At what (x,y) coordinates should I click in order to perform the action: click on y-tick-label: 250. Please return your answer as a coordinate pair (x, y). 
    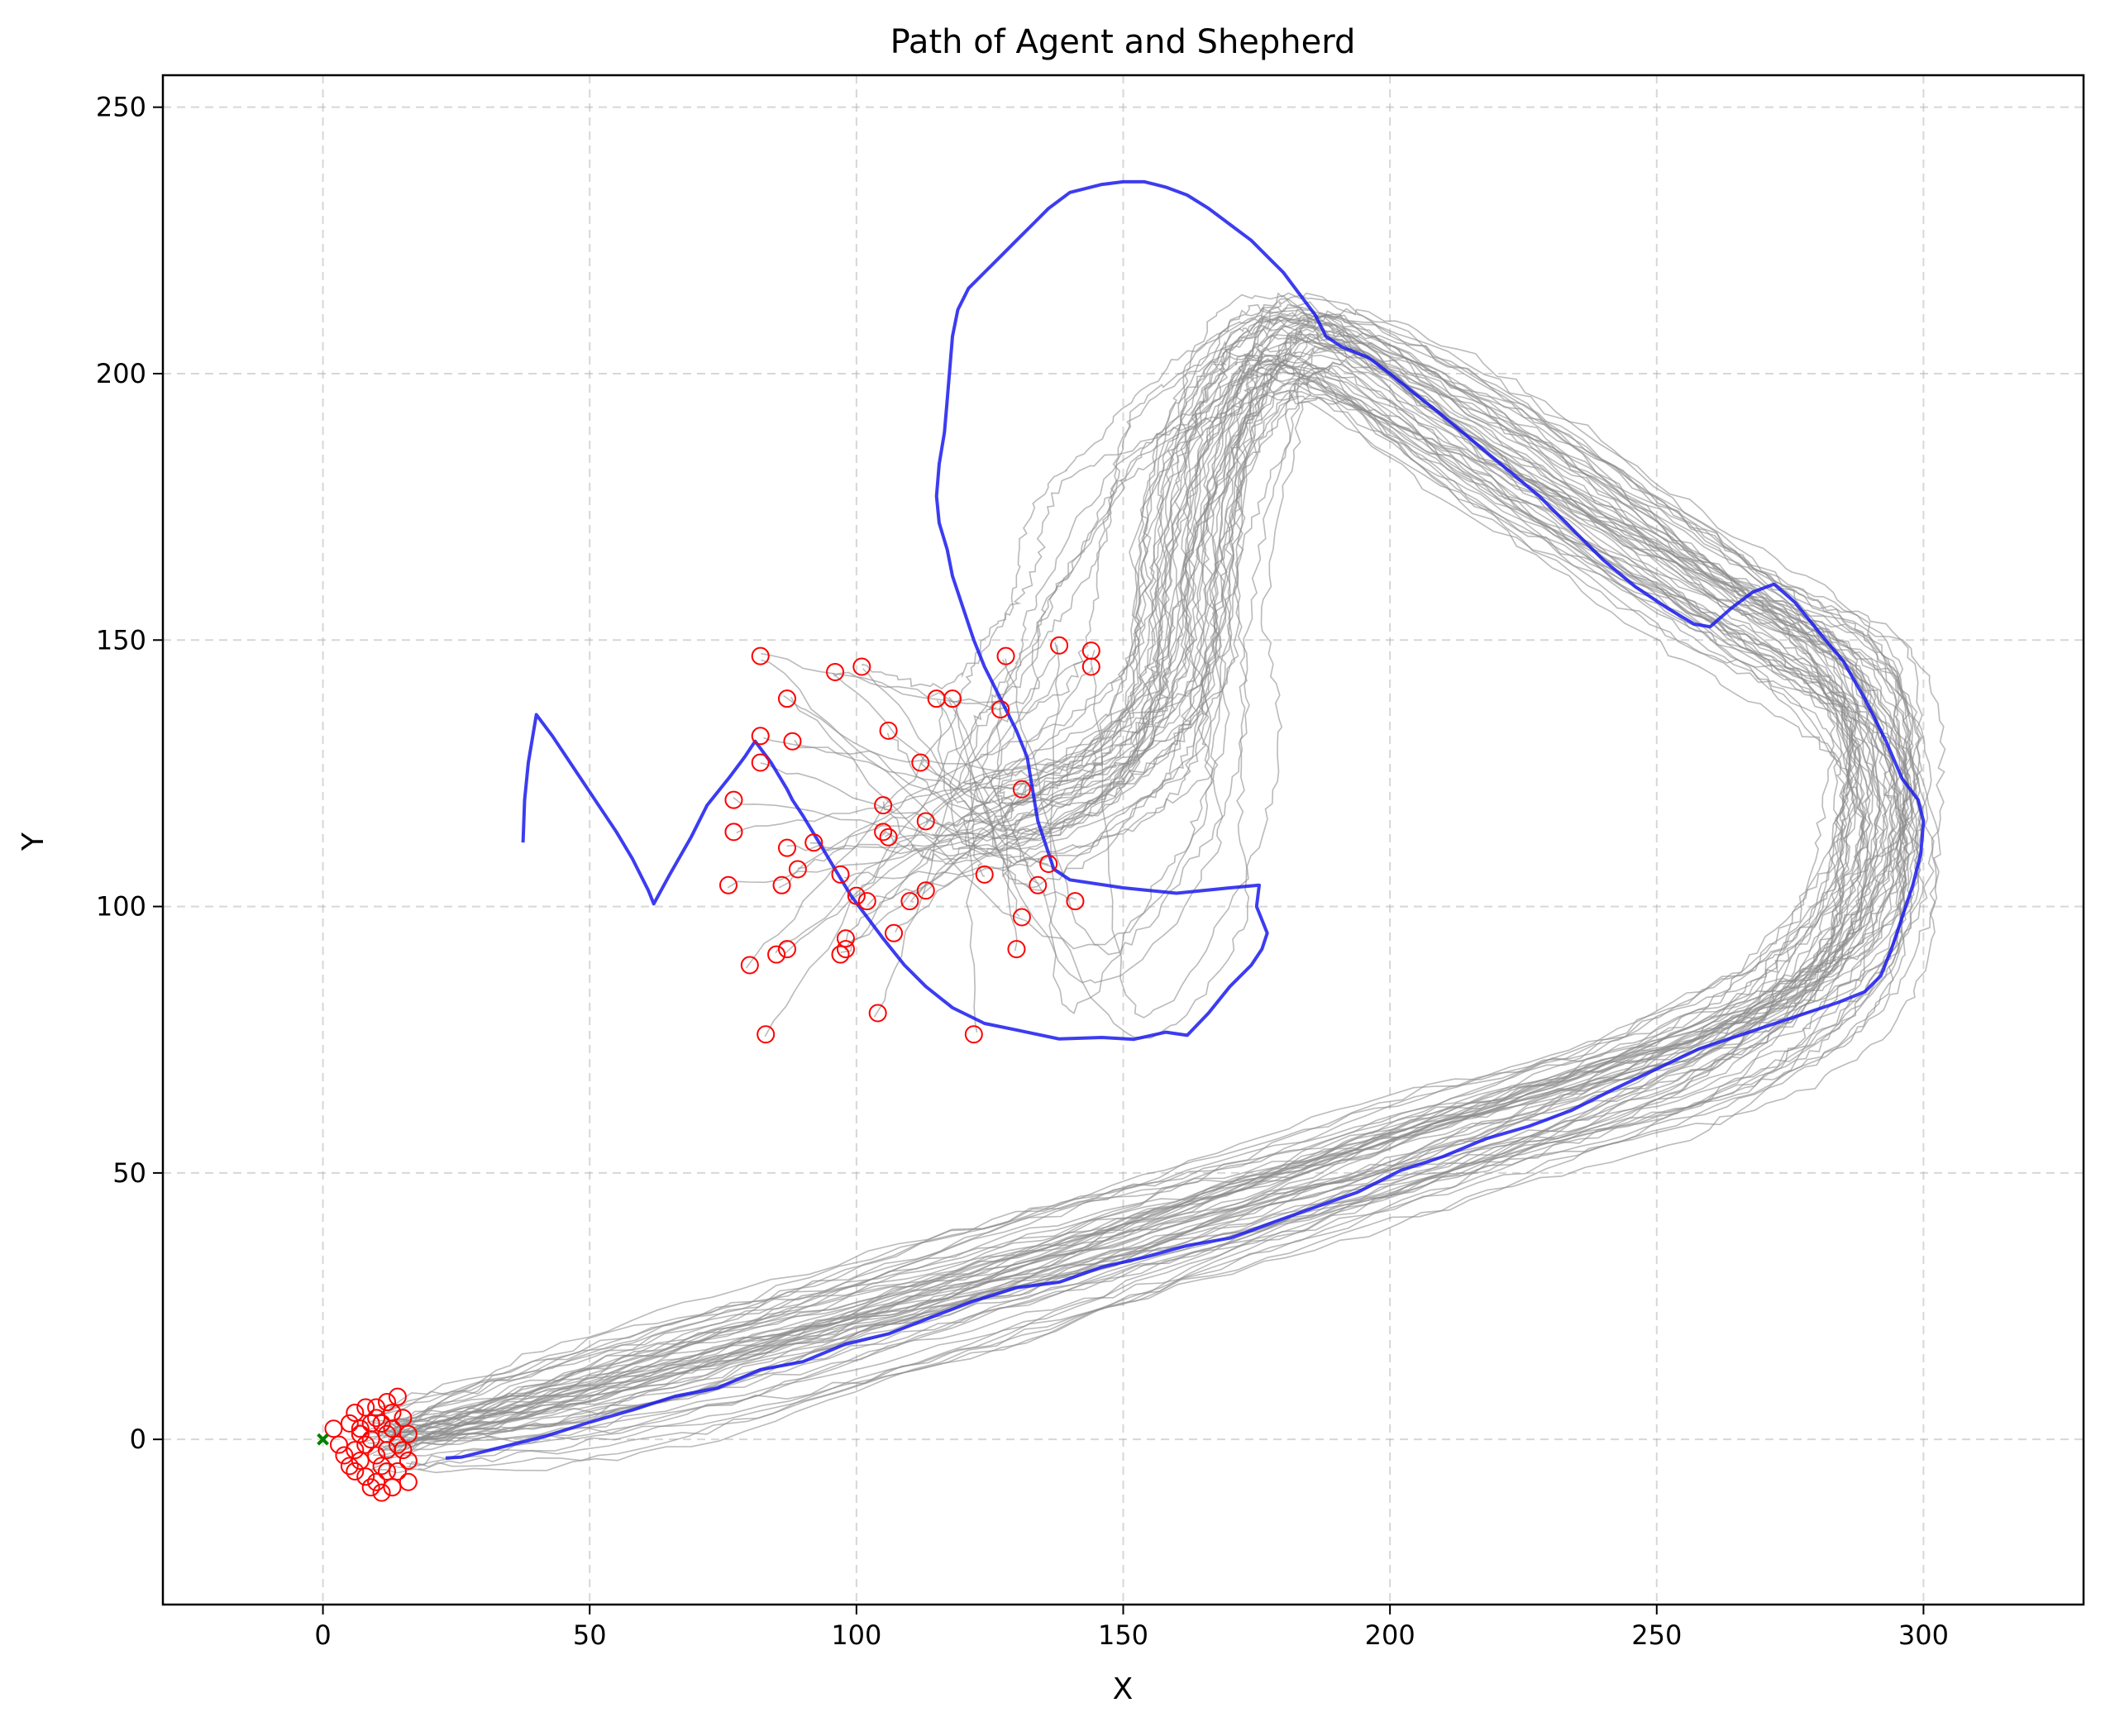
    Looking at the image, I should click on (121, 107).